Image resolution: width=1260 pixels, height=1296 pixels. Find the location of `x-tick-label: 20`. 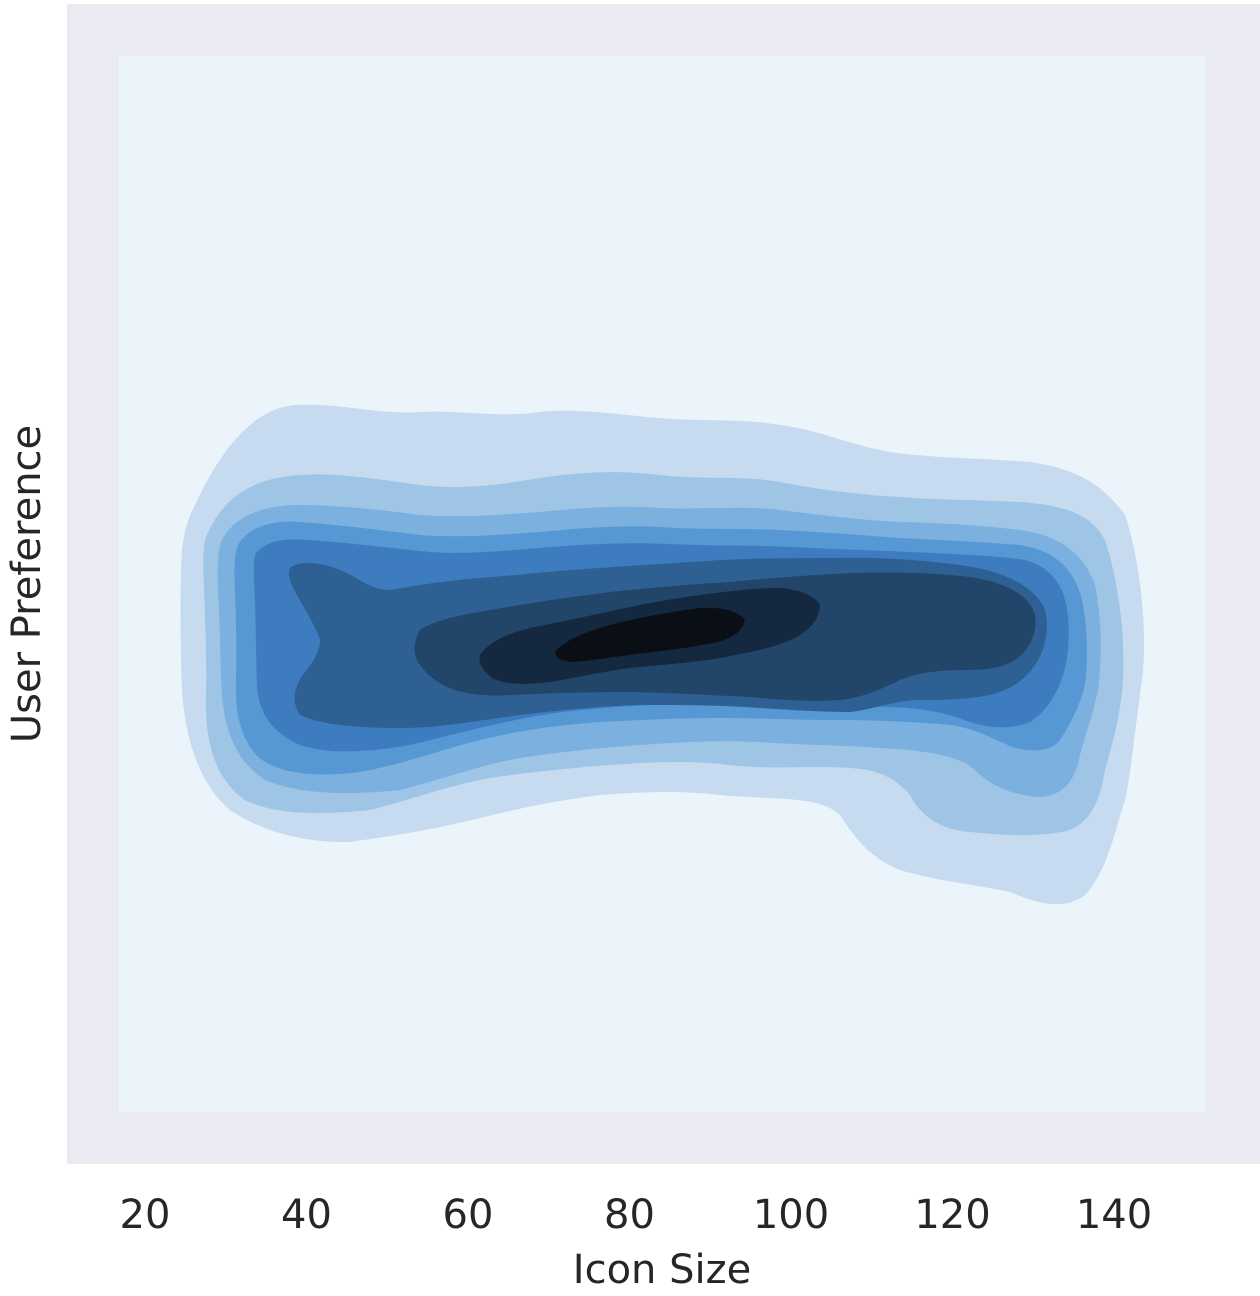

x-tick-label: 20 is located at coordinates (145, 1215).